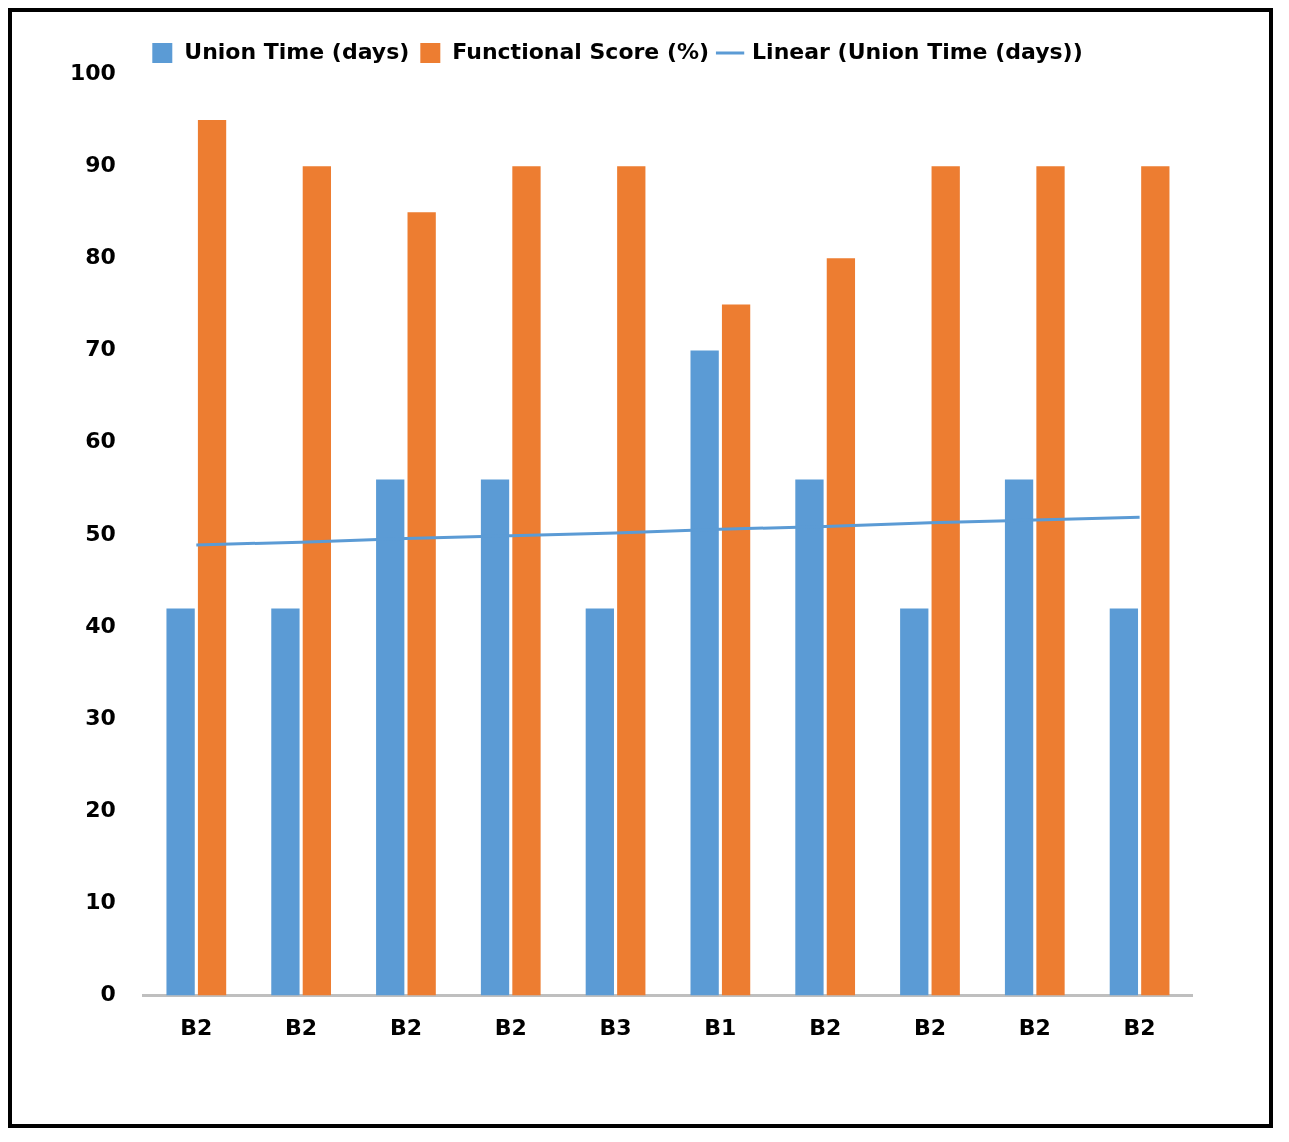  I want to click on y-tick-label: 80, so click(100, 257).